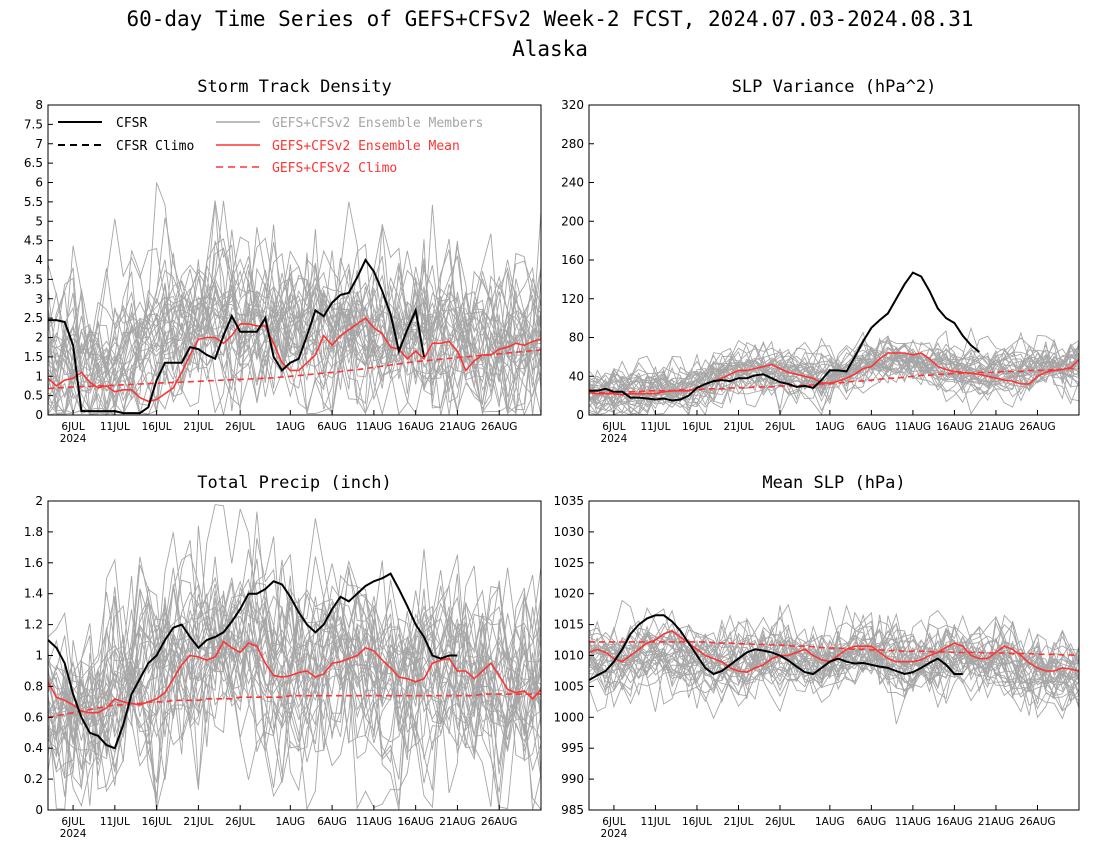  What do you see at coordinates (39, 144) in the screenshot?
I see `y-tick-label: 7` at bounding box center [39, 144].